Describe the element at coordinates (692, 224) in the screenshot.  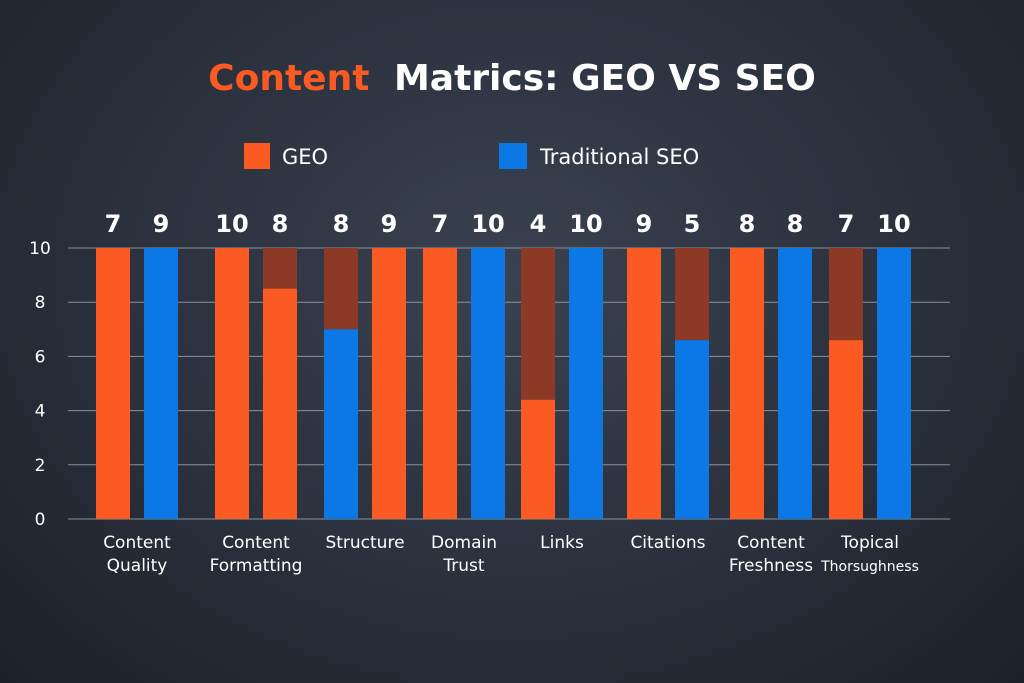
I see `value-label-seo: 5` at that location.